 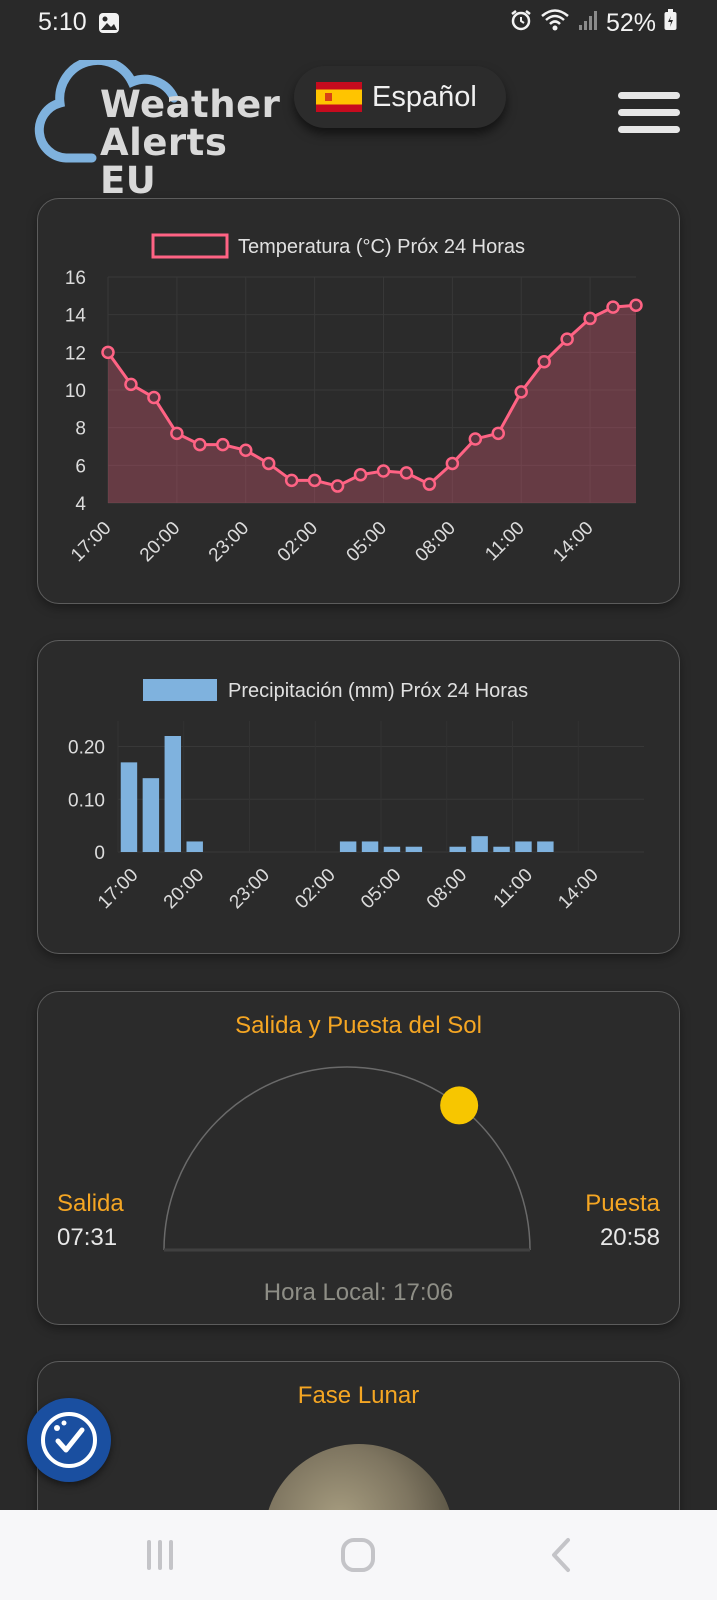 What do you see at coordinates (358, 1292) in the screenshot?
I see `local-time: Hora Local: 17:06` at bounding box center [358, 1292].